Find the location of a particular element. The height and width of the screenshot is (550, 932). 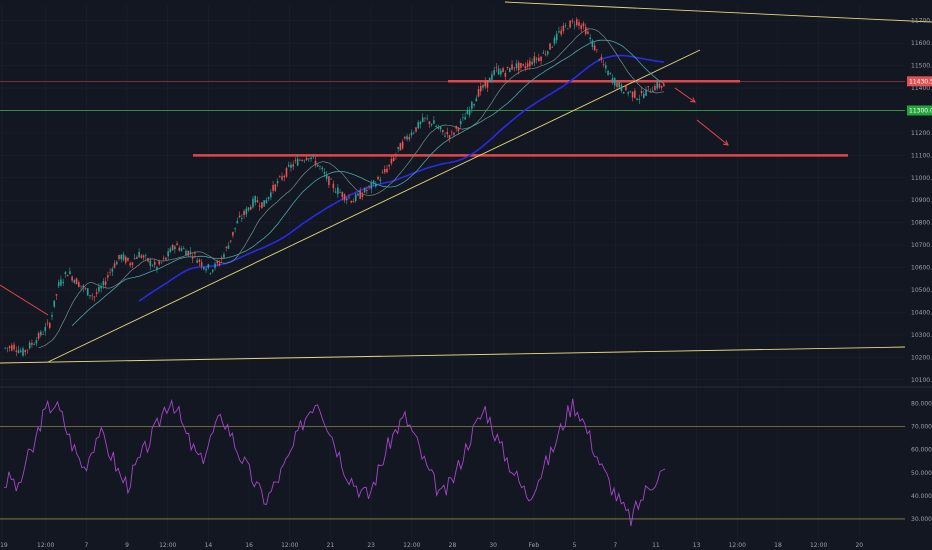

price-flags: 11430.5 11300.0 is located at coordinates (919, 96).